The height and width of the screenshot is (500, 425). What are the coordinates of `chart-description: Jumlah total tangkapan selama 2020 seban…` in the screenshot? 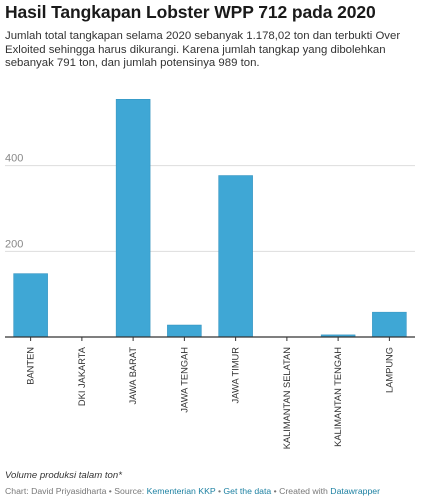 It's located at (203, 50).